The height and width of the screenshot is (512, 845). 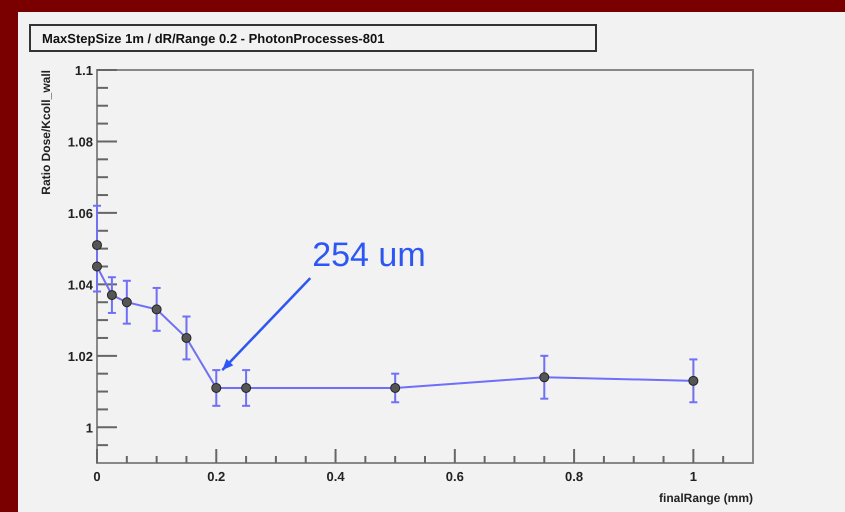 What do you see at coordinates (216, 476) in the screenshot?
I see `x-tick-label: 0.2` at bounding box center [216, 476].